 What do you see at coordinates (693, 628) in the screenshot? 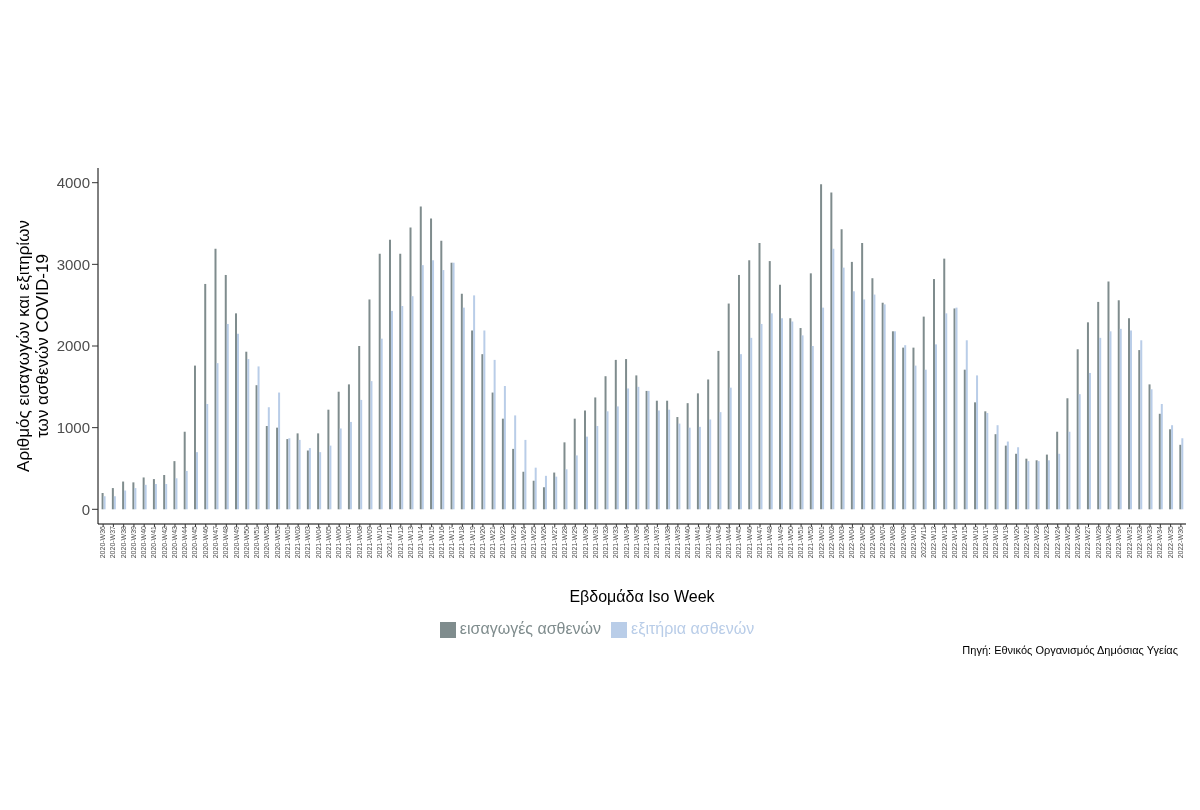
I see `legend-label: εξιτήρια ασθενών` at bounding box center [693, 628].